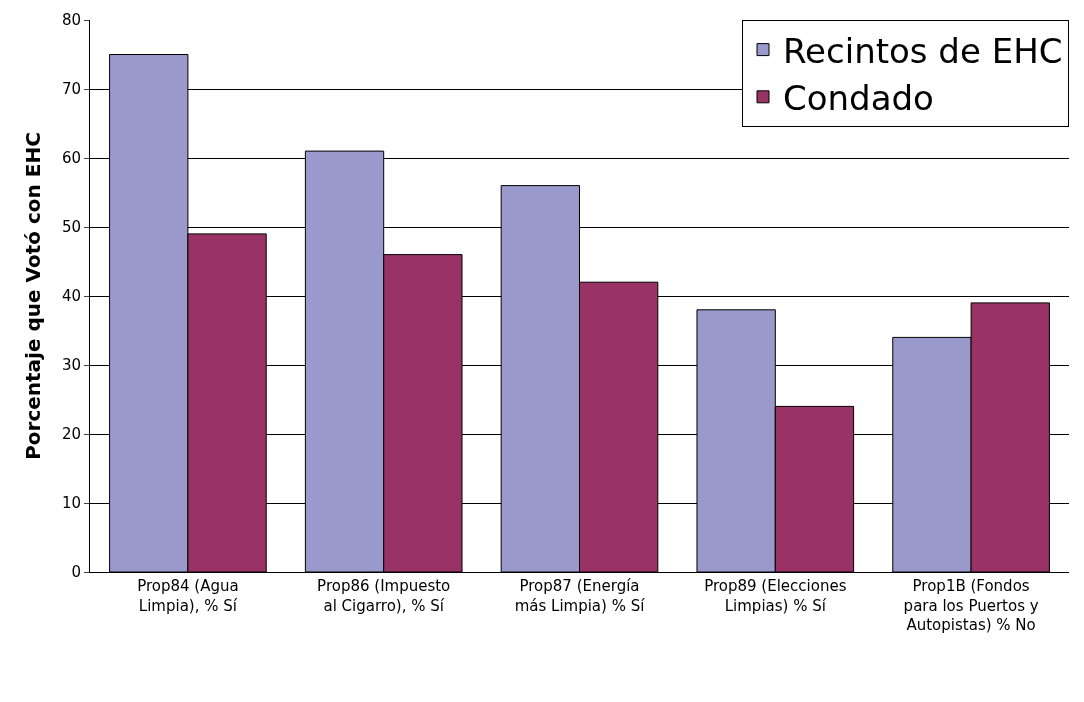  What do you see at coordinates (858, 98) in the screenshot?
I see `legend-label: Condado` at bounding box center [858, 98].